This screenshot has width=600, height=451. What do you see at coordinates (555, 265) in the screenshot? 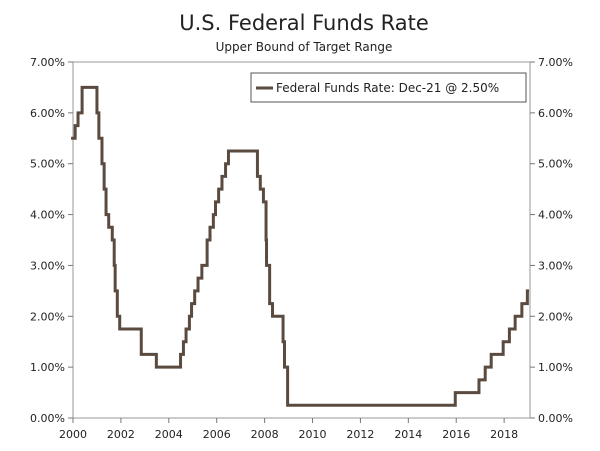
I see `y-tick-label-right: 3.00%` at bounding box center [555, 265].